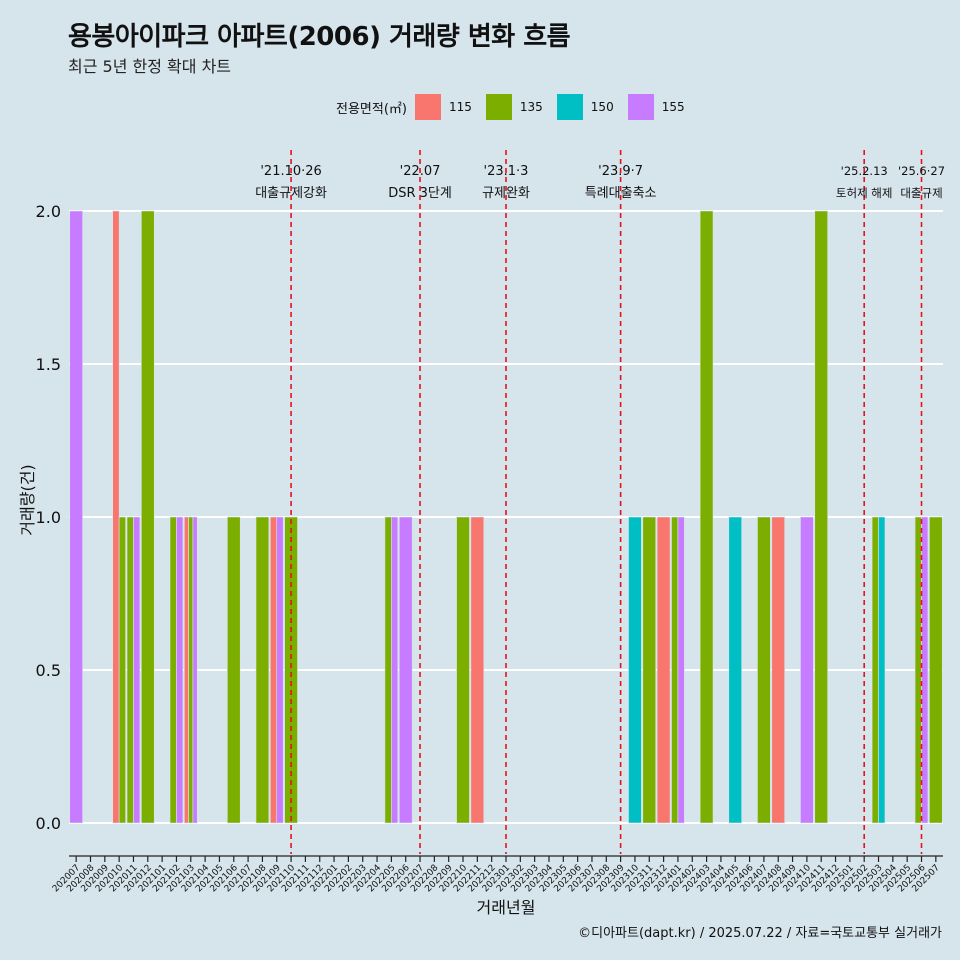  I want to click on event-label: 대출규제강화, so click(291, 193).